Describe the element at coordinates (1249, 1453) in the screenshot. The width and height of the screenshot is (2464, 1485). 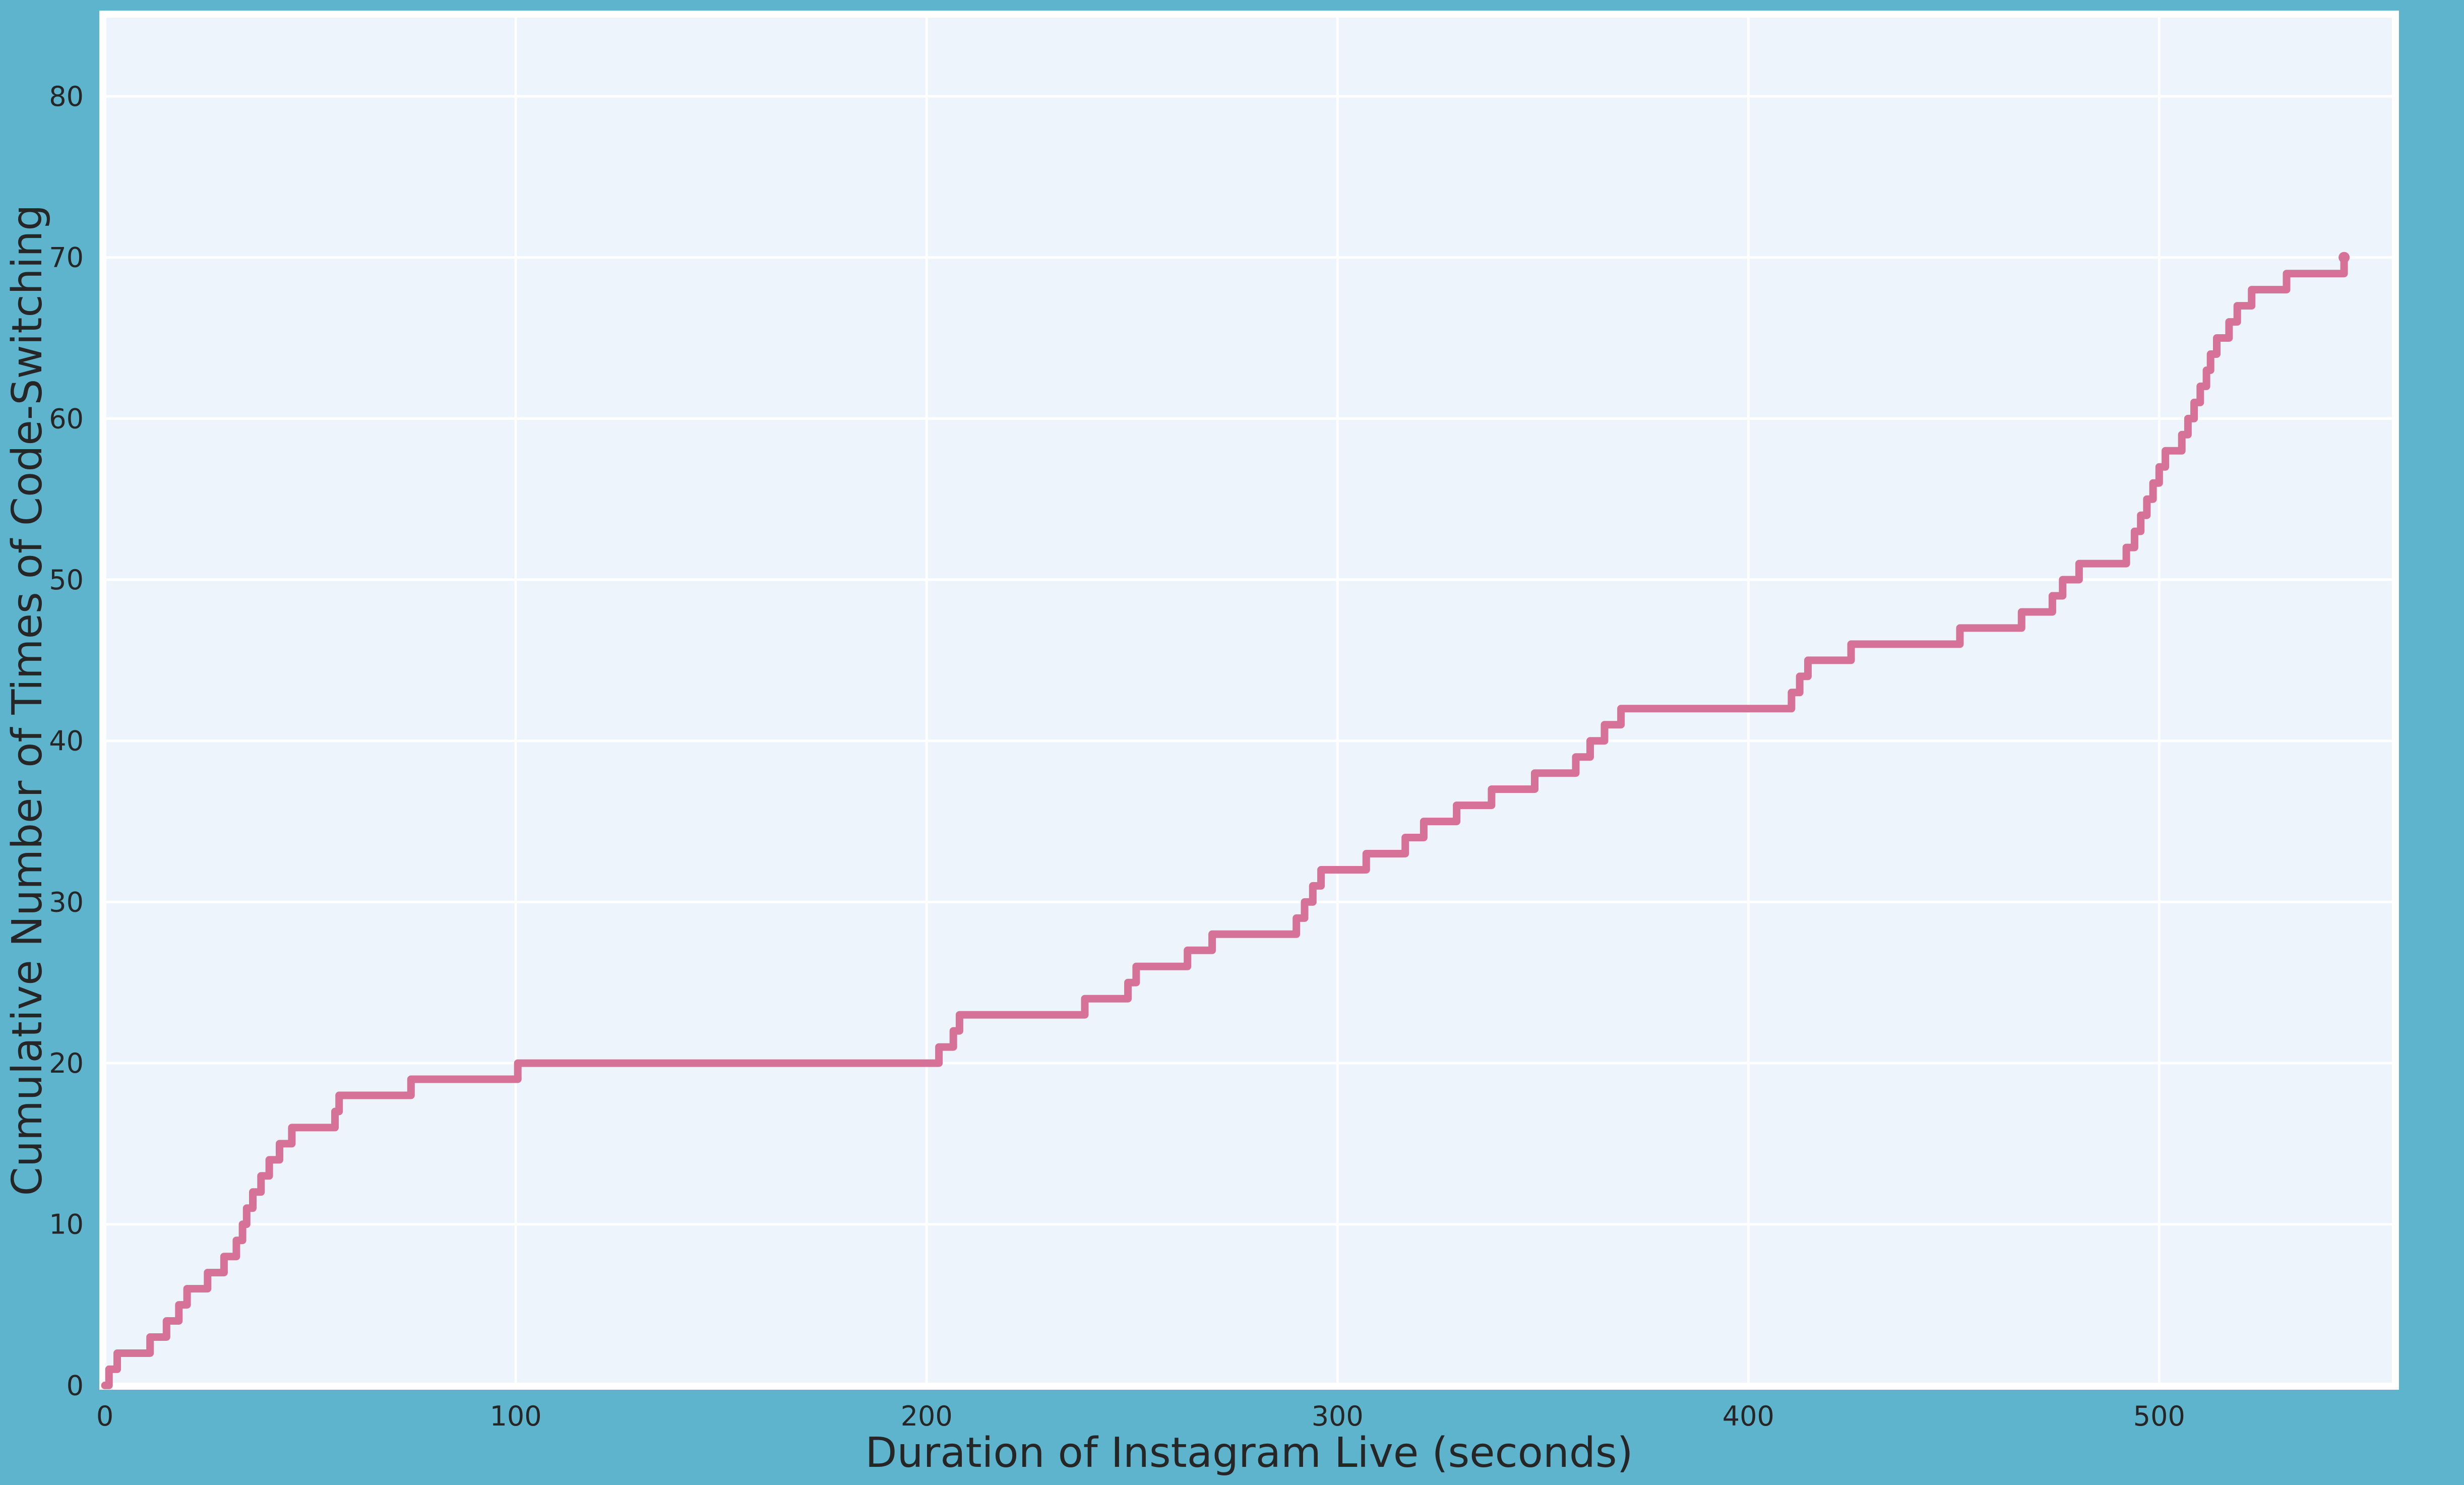
I see `x-axis-title: Duration of Instagram Live (seconds)` at that location.